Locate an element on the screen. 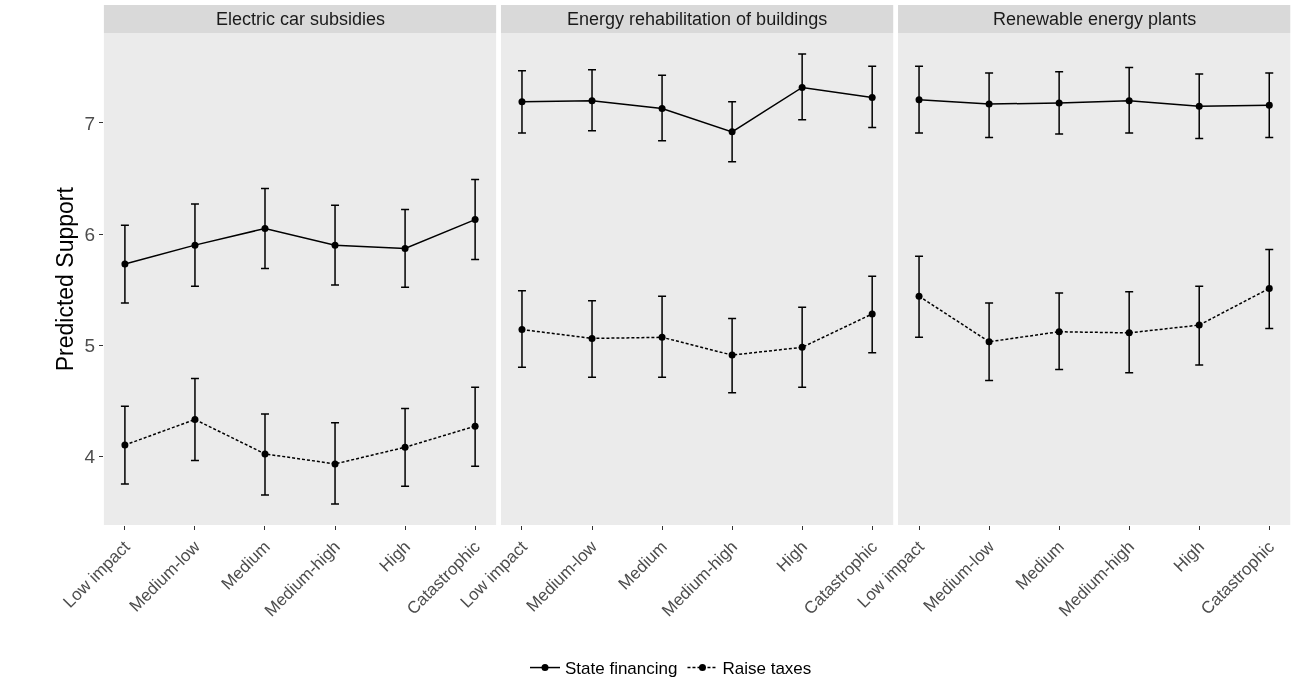 This screenshot has height=686, width=1298. legend-label: Raise taxes is located at coordinates (767, 669).